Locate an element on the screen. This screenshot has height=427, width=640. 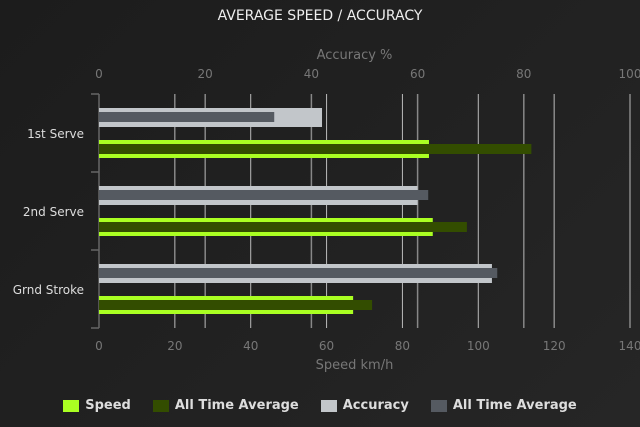
x-bottom-tick-label: 80 is located at coordinates (402, 346).